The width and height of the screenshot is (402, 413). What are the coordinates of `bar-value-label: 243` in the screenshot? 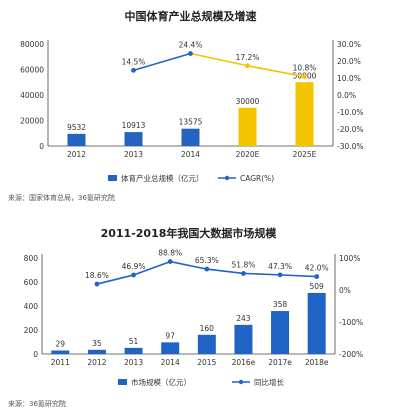 It's located at (243, 318).